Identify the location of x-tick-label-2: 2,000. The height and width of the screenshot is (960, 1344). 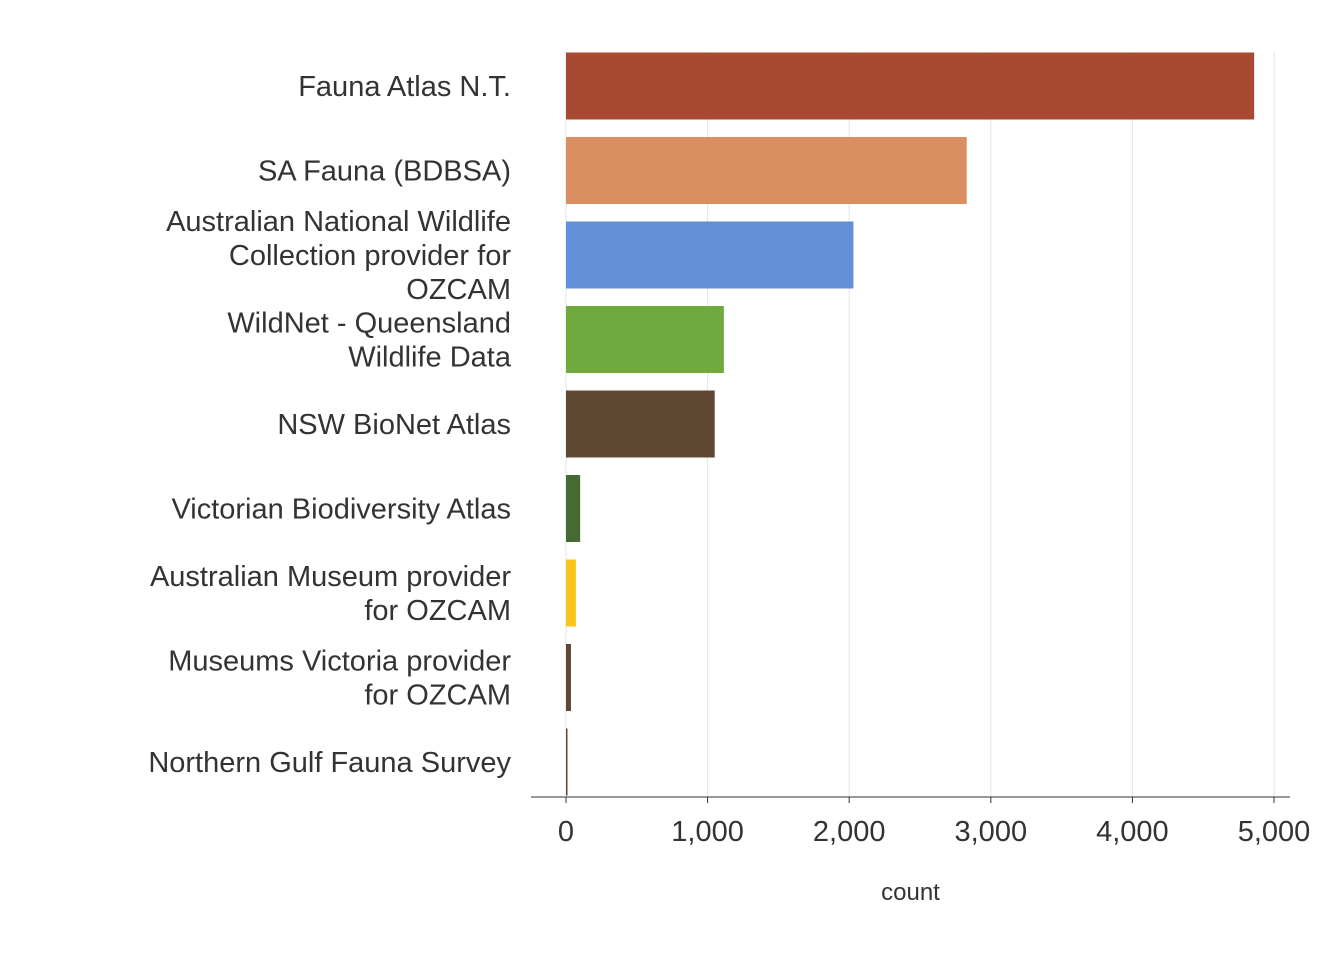
(849, 832).